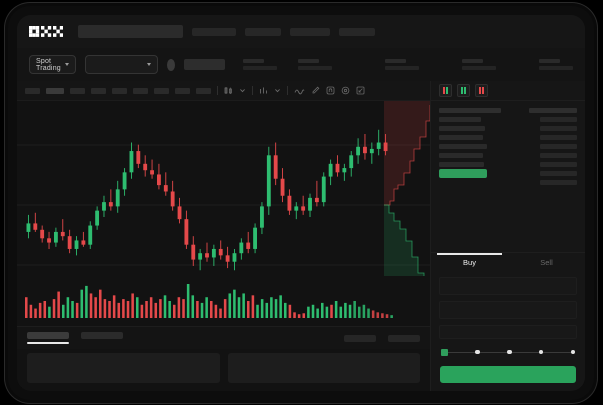 Image resolution: width=603 pixels, height=405 pixels. I want to click on orderbook-mode-asks-icon, so click(481, 90).